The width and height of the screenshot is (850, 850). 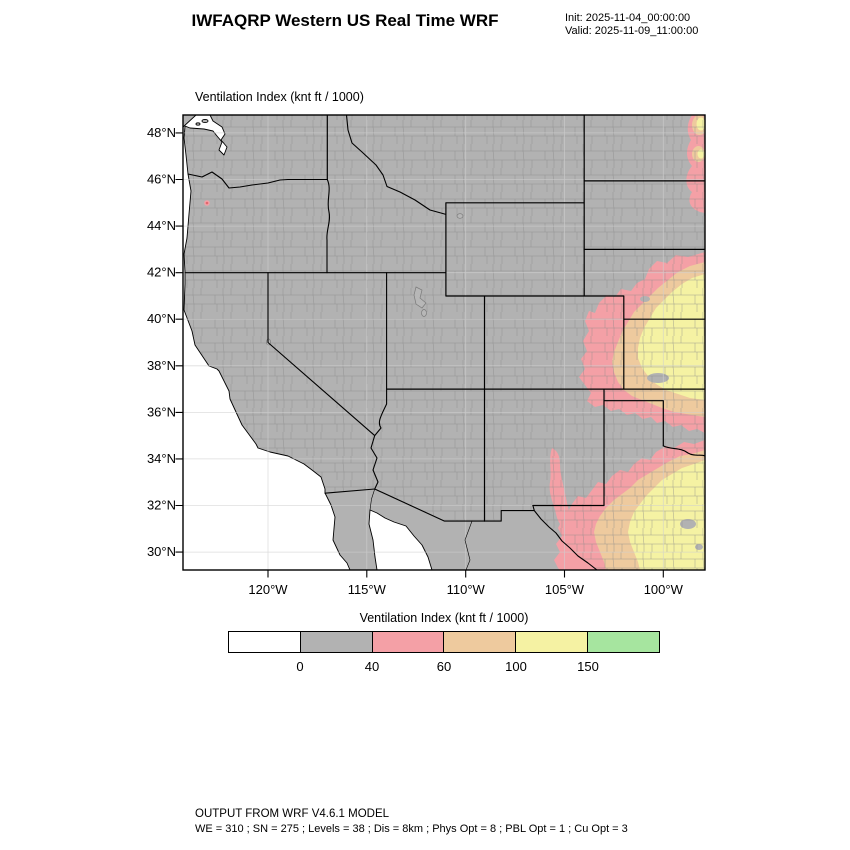 What do you see at coordinates (300, 666) in the screenshot?
I see `colorbar-tick-0: 0` at bounding box center [300, 666].